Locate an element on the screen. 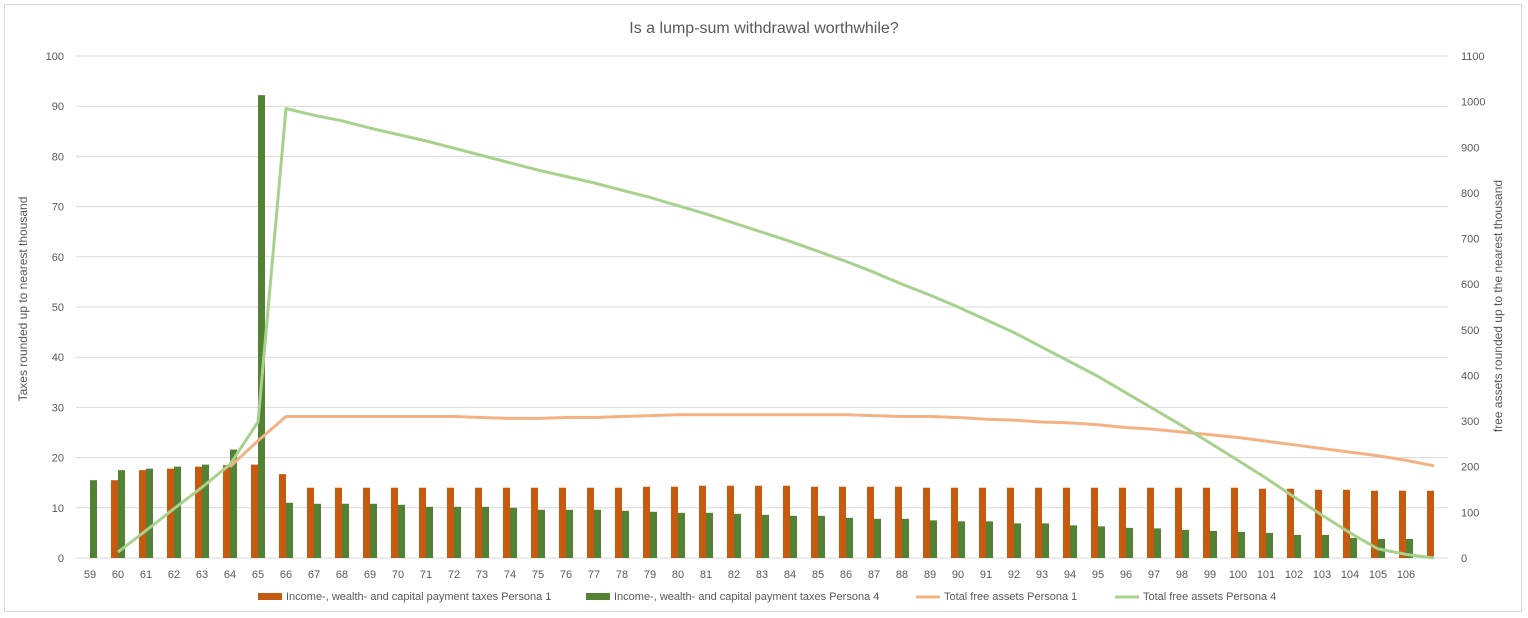 The height and width of the screenshot is (618, 1528). x-tick-label: 77 is located at coordinates (594, 575).